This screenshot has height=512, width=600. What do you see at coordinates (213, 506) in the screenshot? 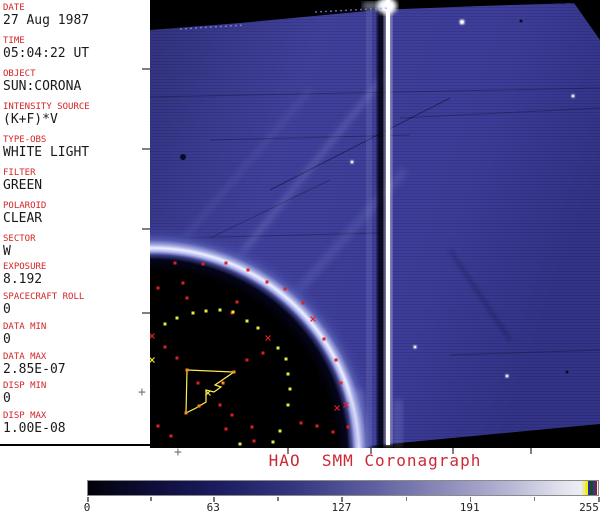
I see `colorbar-tick-label: 63` at bounding box center [213, 506].